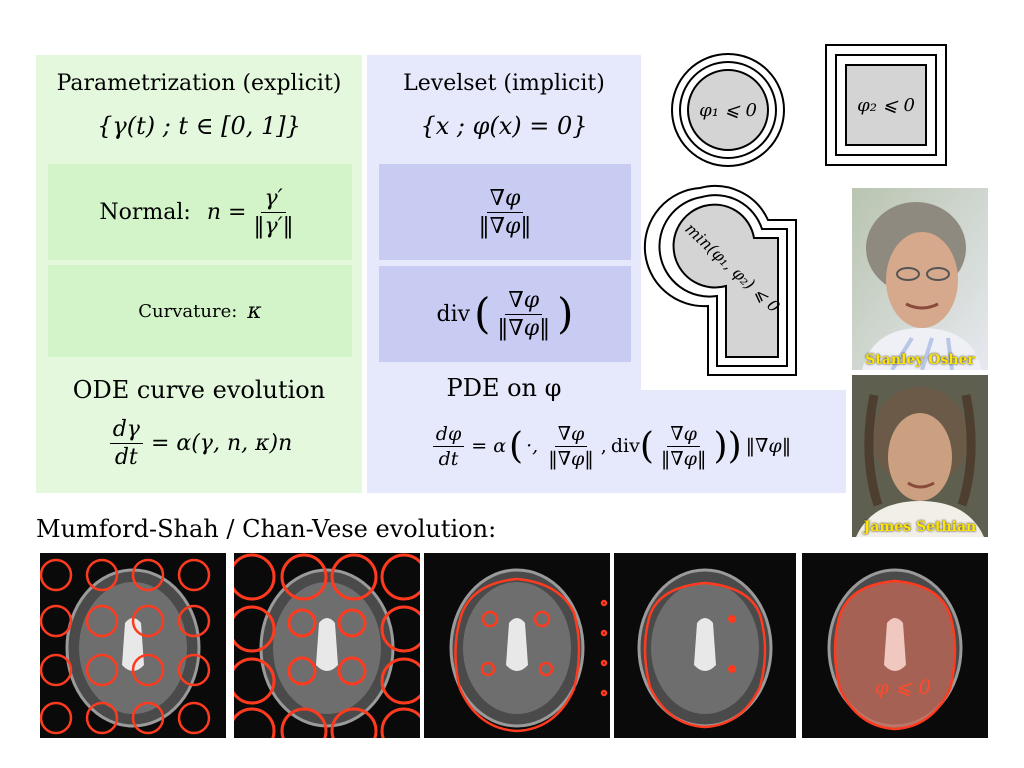 Image resolution: width=1024 pixels, height=768 pixels. What do you see at coordinates (524, 328) in the screenshot?
I see `levelset-curvature-denominator: ‖∇φ‖` at bounding box center [524, 328].